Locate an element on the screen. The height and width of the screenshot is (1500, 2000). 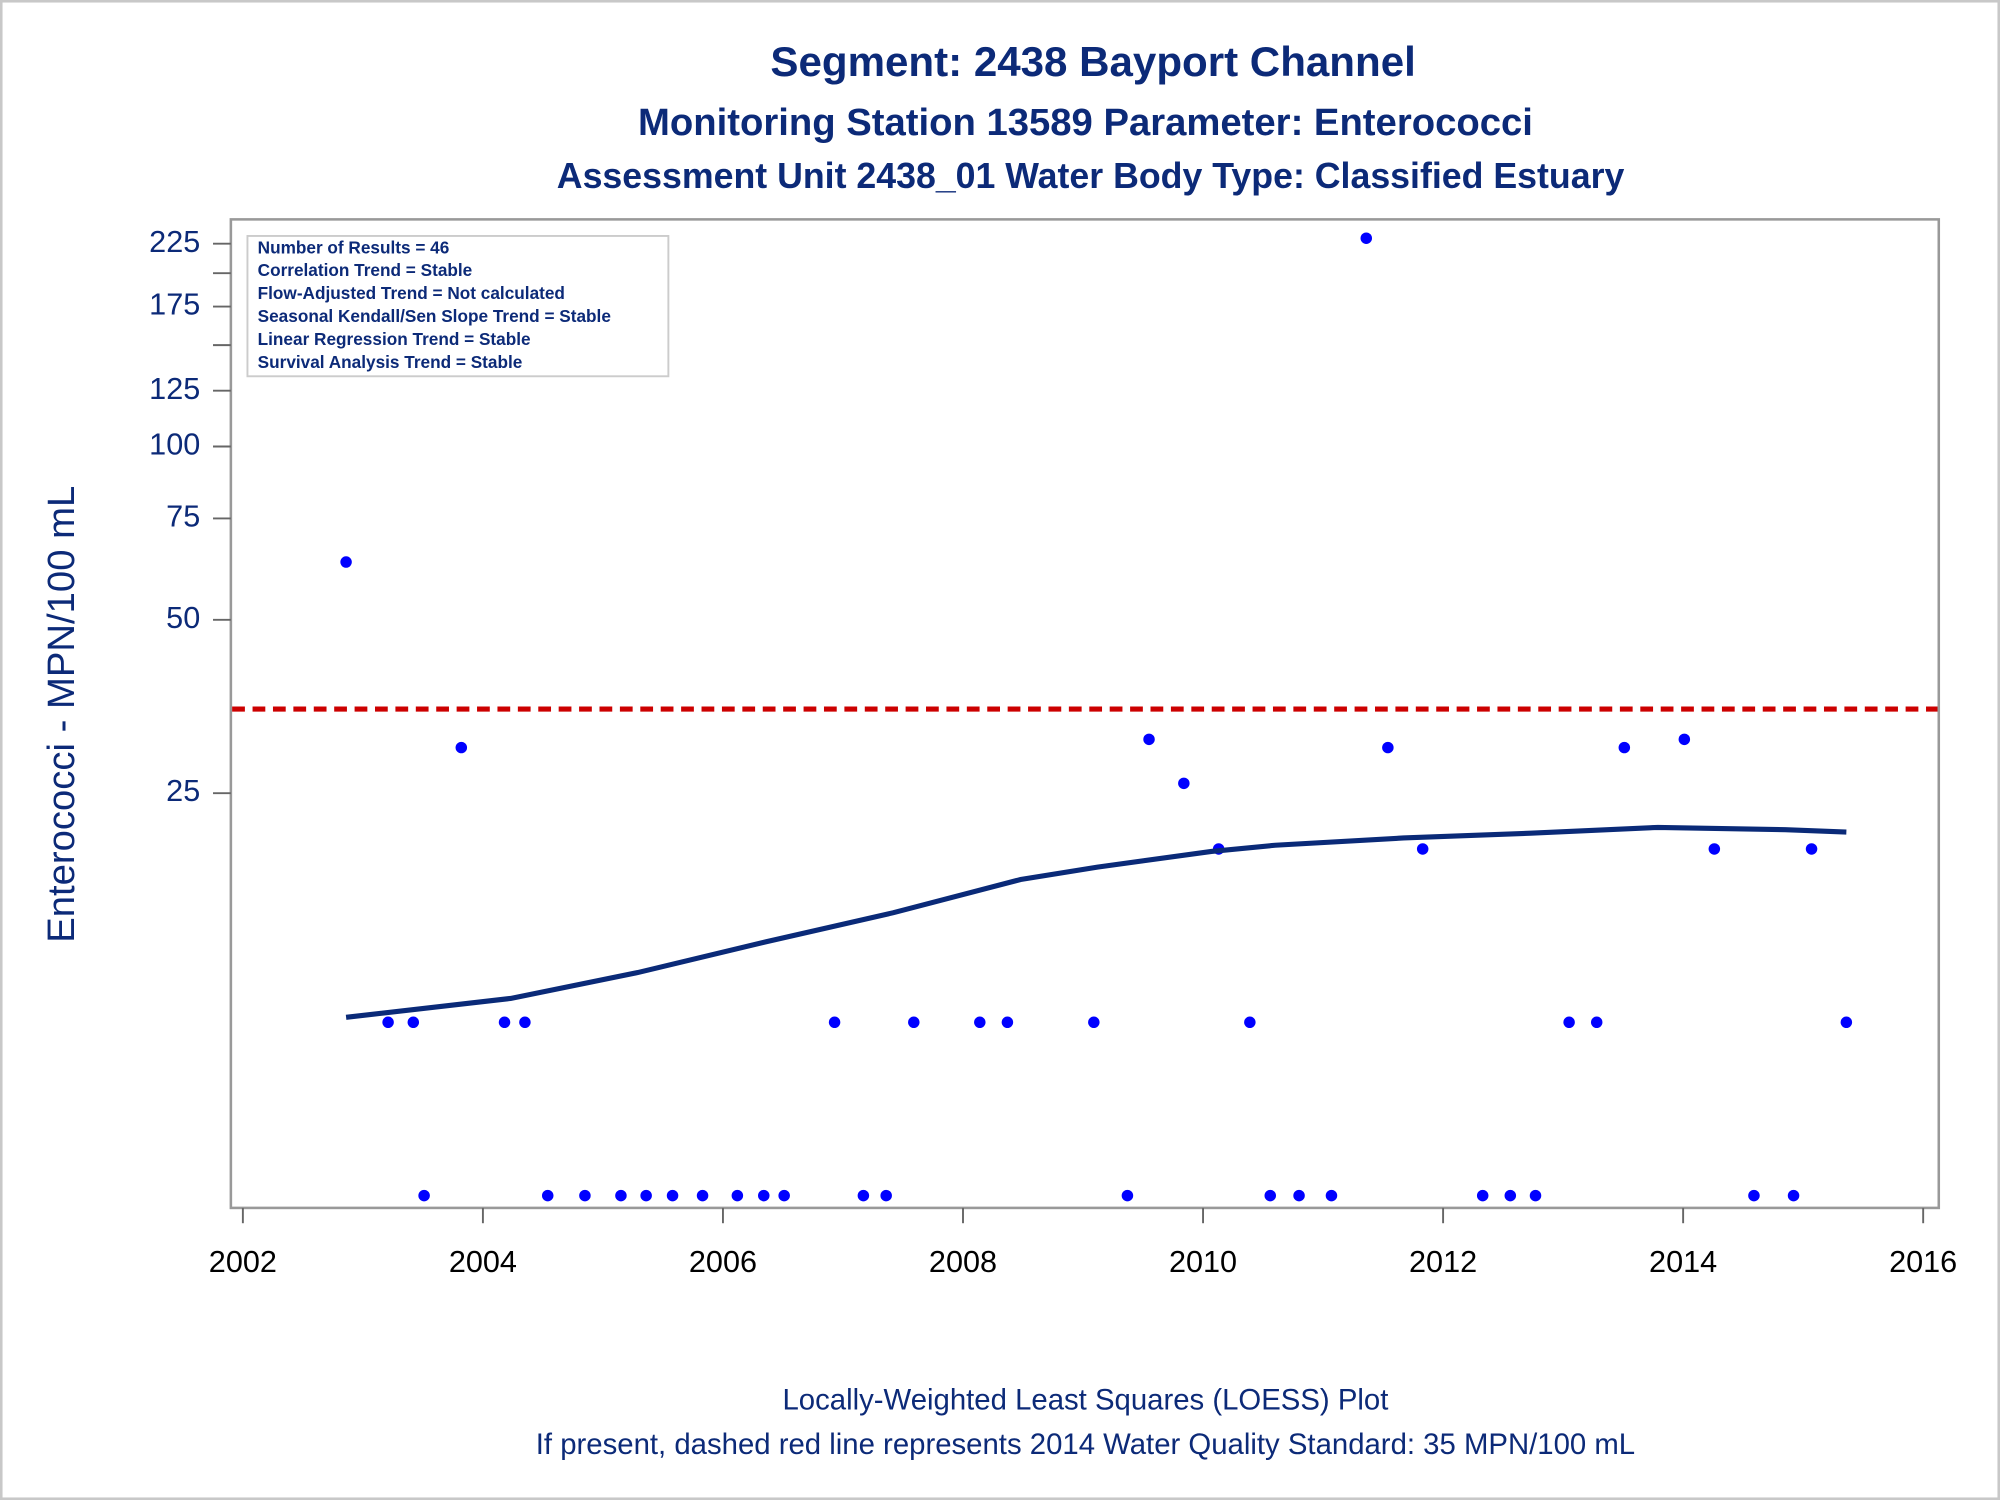
stats-line: Flow-Adjusted Trend = Not calculated is located at coordinates (411, 293).